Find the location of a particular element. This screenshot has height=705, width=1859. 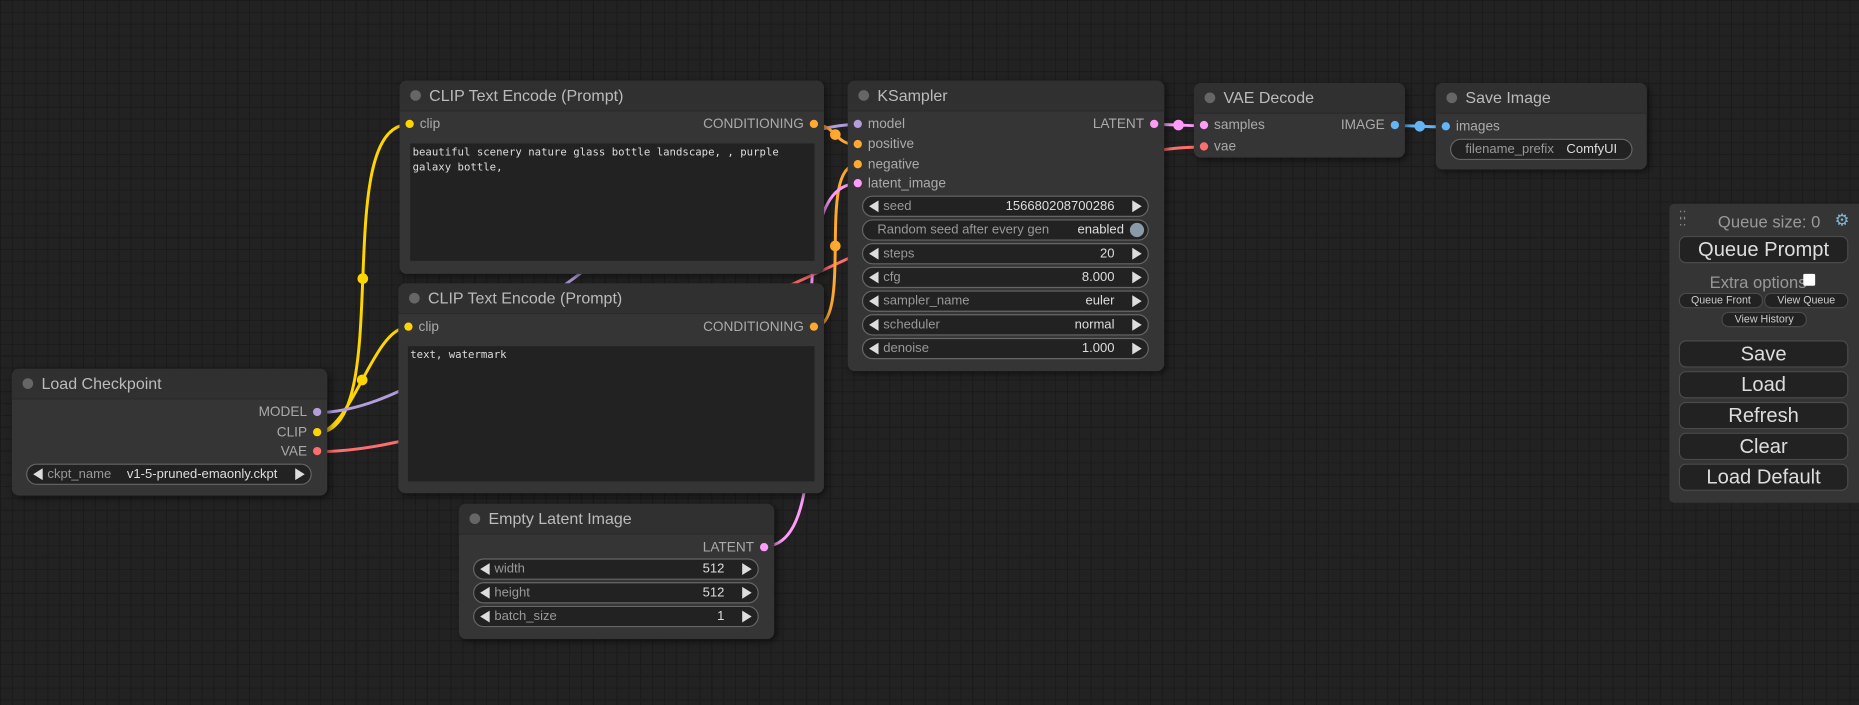

clip-link-2-center-handle is located at coordinates (362, 380).